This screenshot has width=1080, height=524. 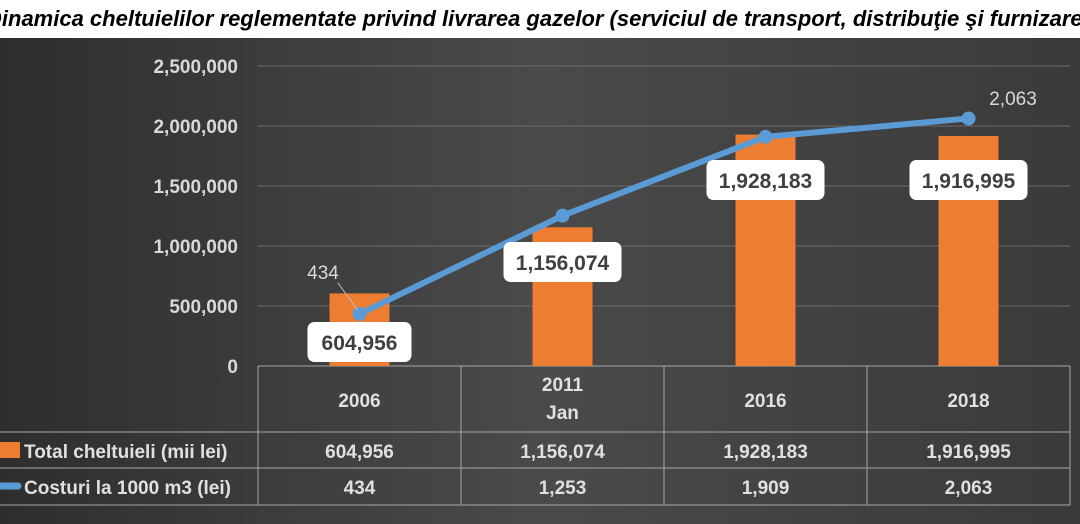 I want to click on table-cell-line-value: 1,909, so click(x=766, y=488).